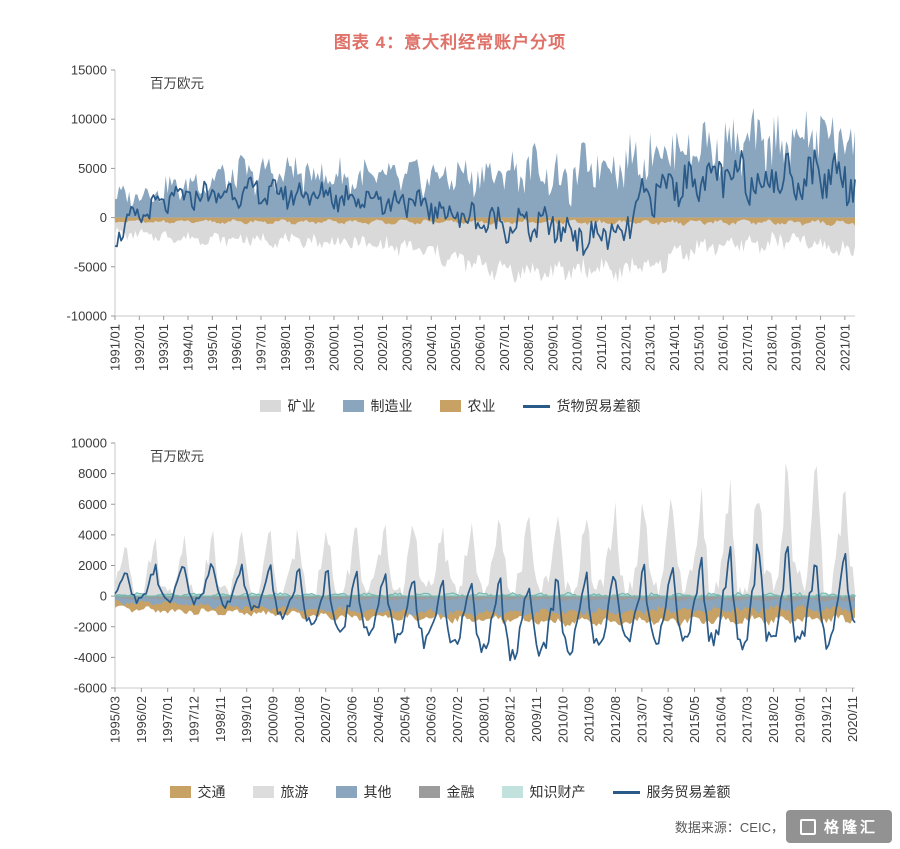 This screenshot has width=900, height=849. Describe the element at coordinates (285, 347) in the screenshot. I see `x-tick-label: 1998/01` at that location.